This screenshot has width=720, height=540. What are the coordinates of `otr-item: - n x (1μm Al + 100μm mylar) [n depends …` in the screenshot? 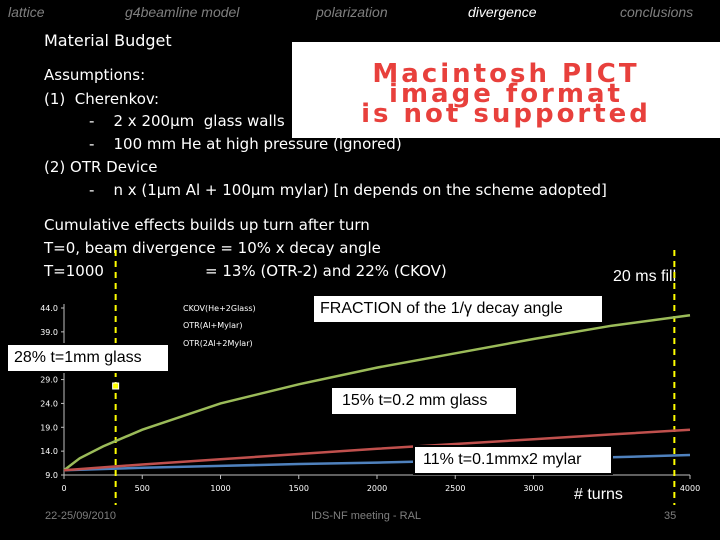 It's located at (348, 190).